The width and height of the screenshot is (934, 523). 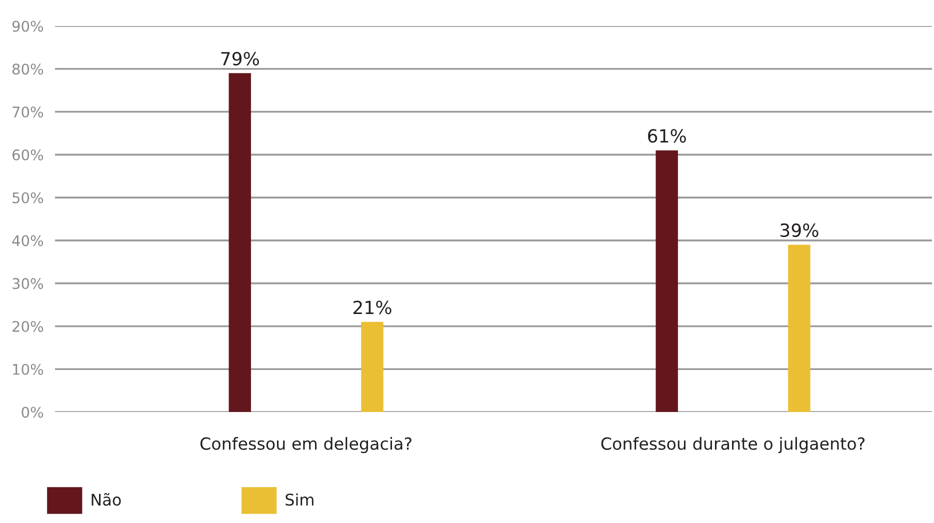 What do you see at coordinates (28, 326) in the screenshot?
I see `y-tick-label: 20%` at bounding box center [28, 326].